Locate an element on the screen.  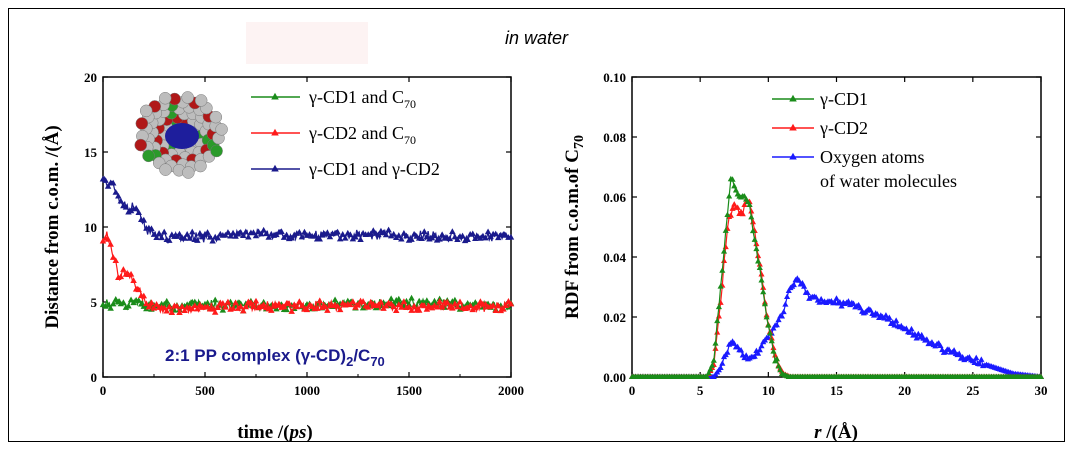
molecule-image is located at coordinates (181, 135).